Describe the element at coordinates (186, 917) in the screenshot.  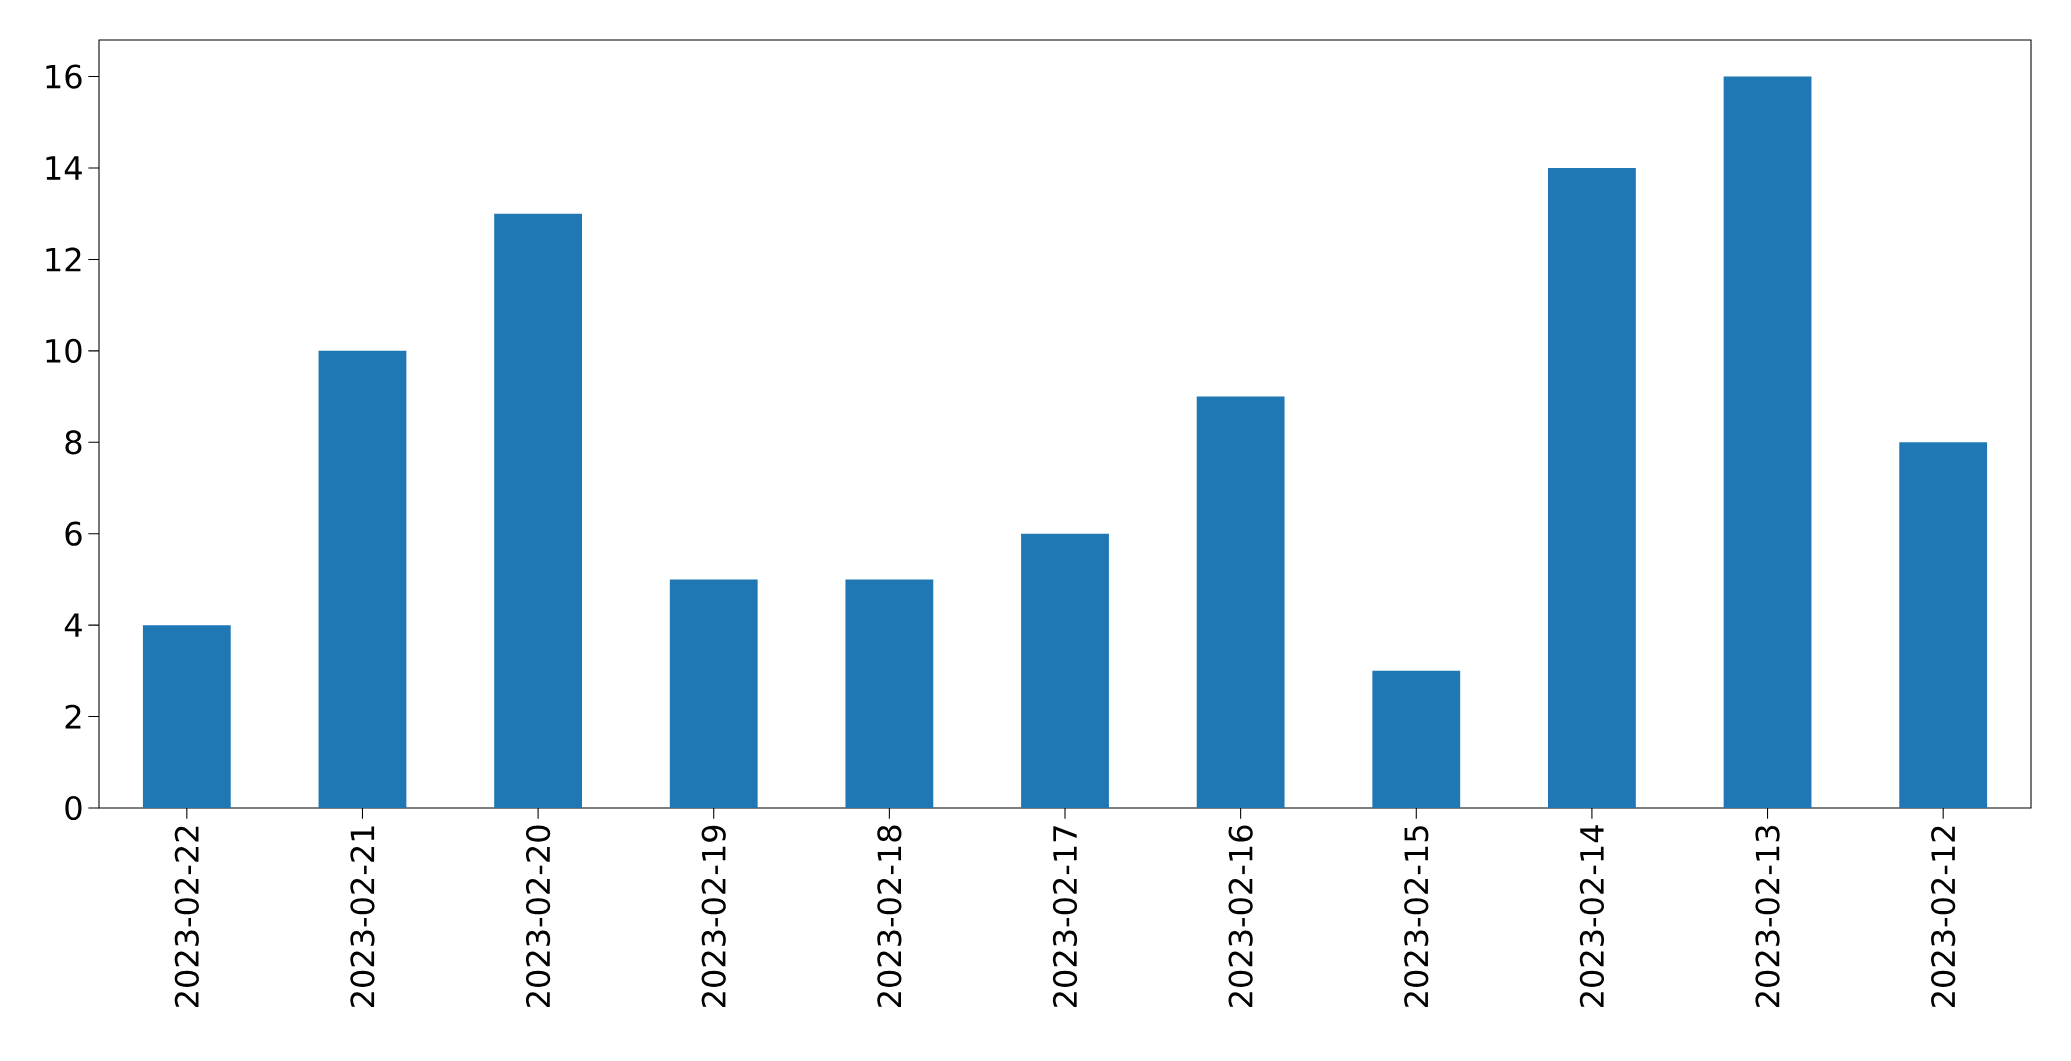
I see `x-tick-label: 2023-02-22` at that location.